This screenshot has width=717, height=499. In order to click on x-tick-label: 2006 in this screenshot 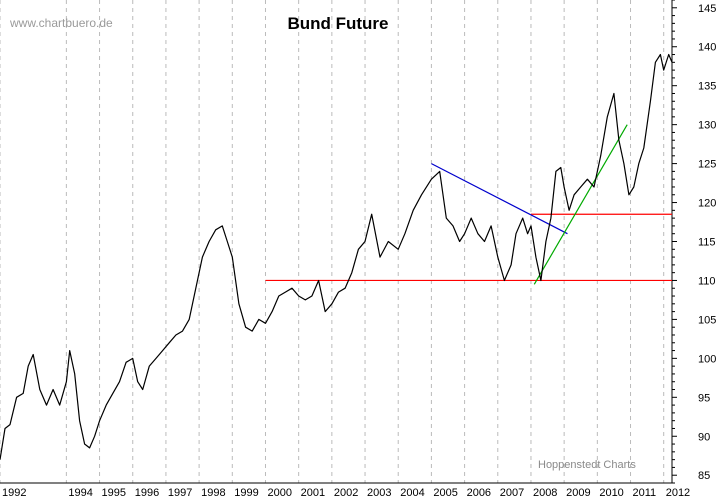, I will do `click(479, 493)`.